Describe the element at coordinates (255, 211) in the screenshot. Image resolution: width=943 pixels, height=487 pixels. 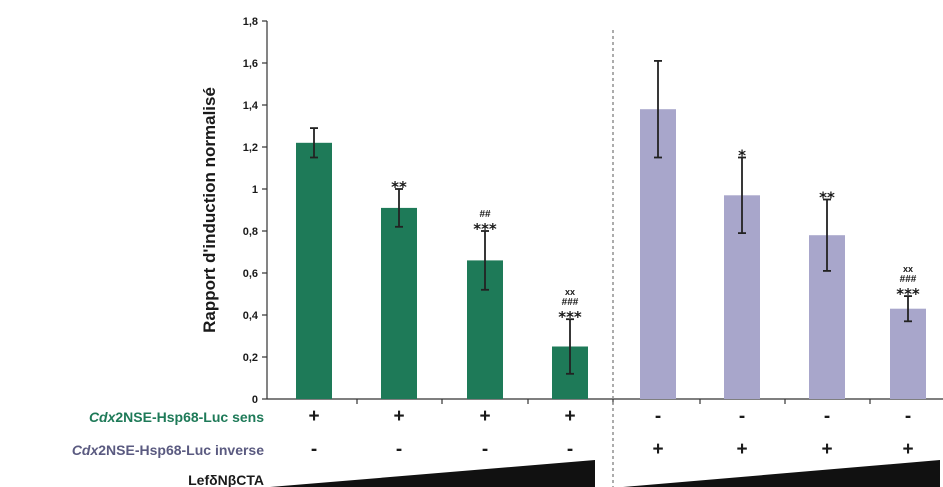
I see `y-tick-group: 0 0,2 0,4 0,6 0,8 1 1,2 1,4 1,6 1,8` at that location.